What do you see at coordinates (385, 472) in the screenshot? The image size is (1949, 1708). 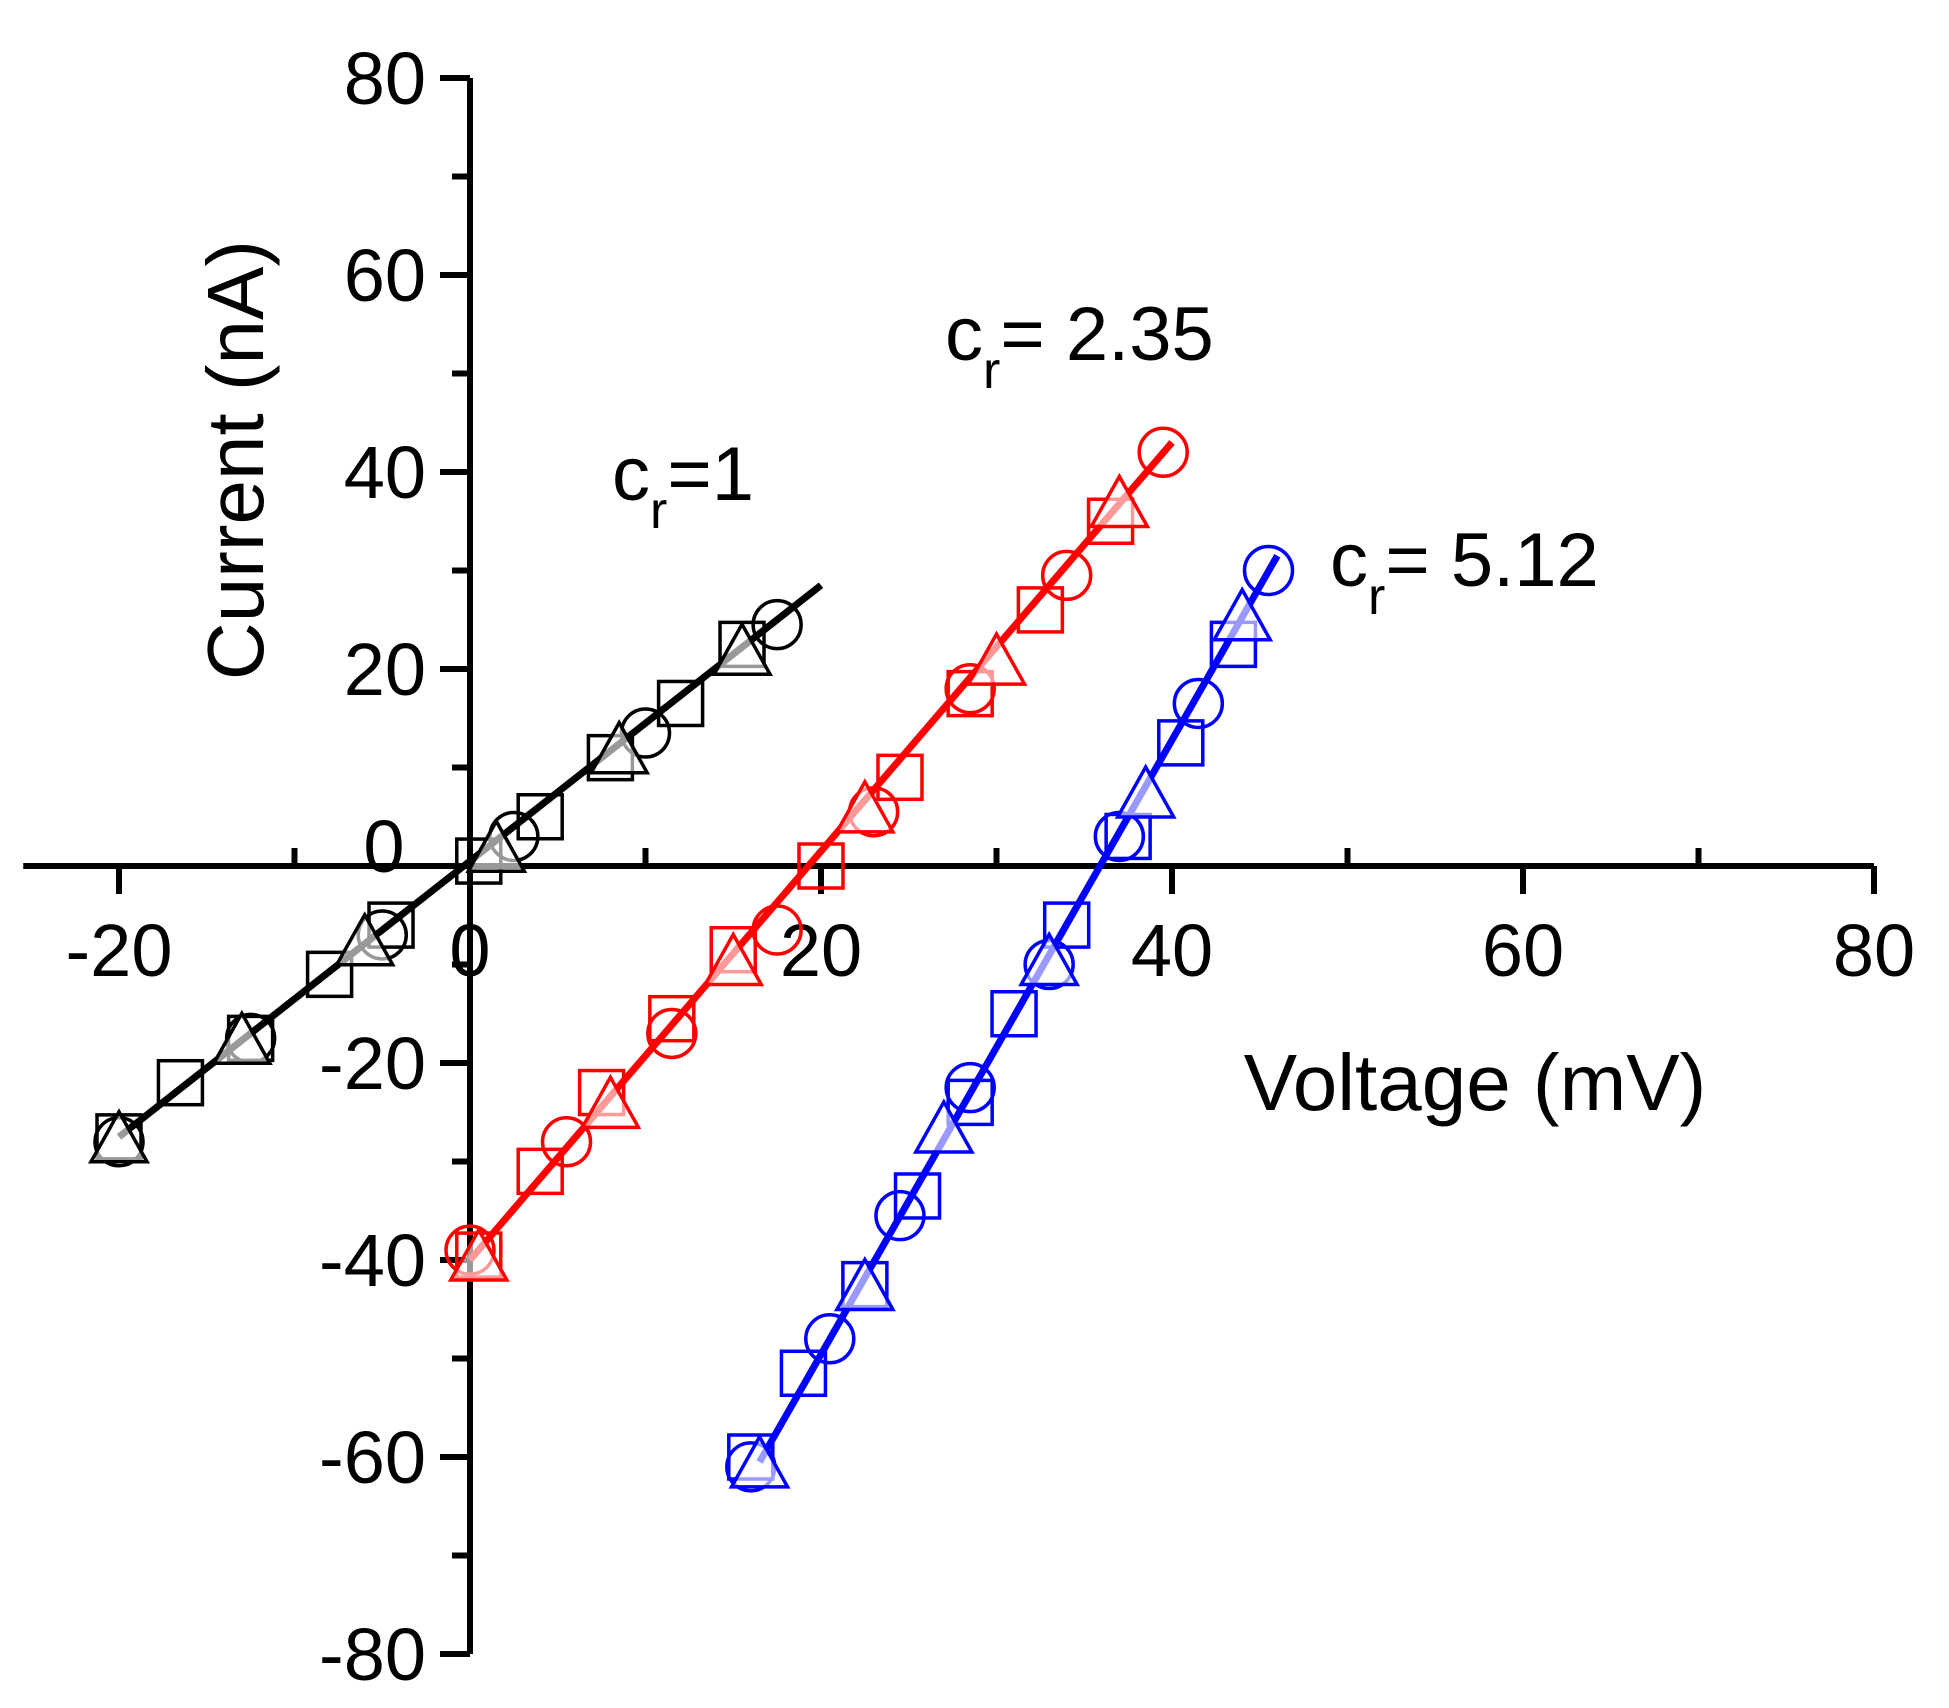 I see `y-tick-label: 40` at bounding box center [385, 472].